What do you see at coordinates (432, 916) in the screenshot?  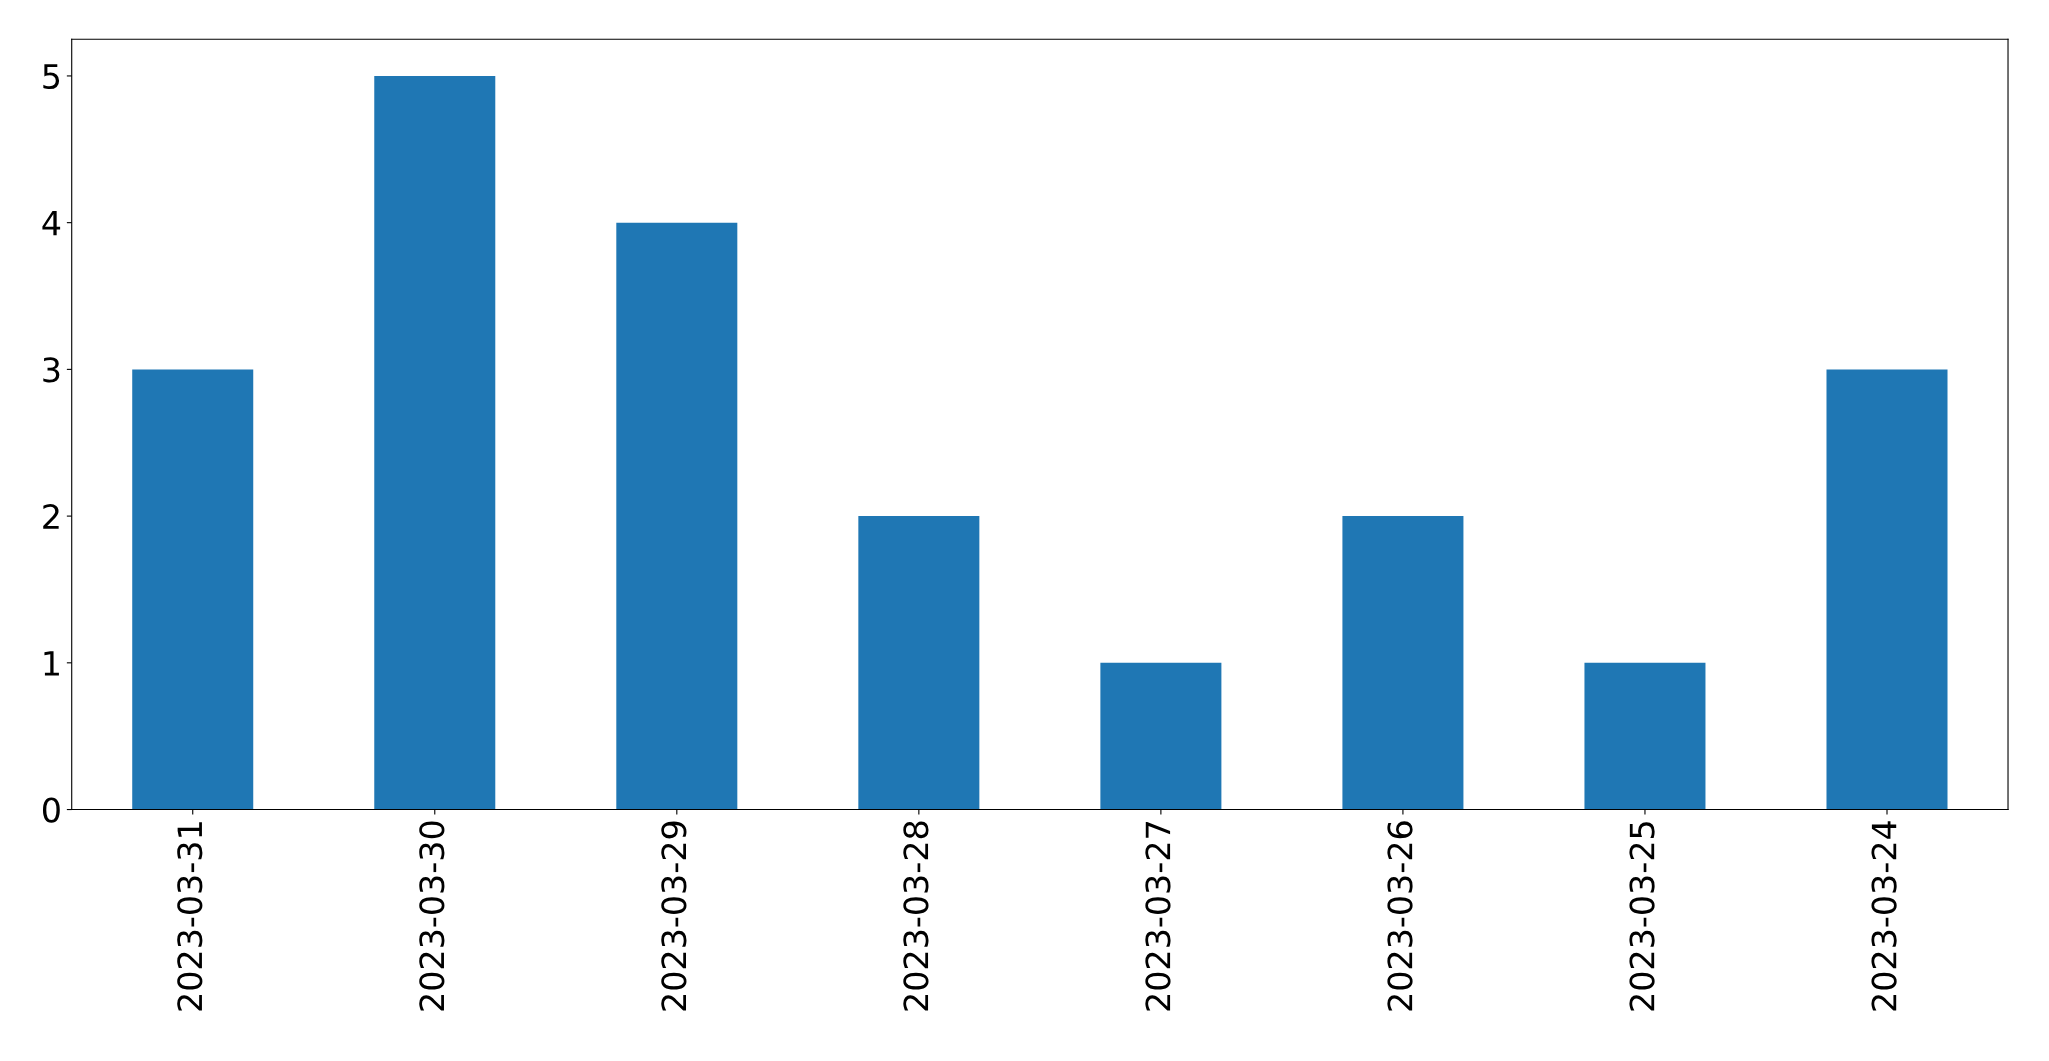 I see `x-tick-label: 2023-03-30` at bounding box center [432, 916].